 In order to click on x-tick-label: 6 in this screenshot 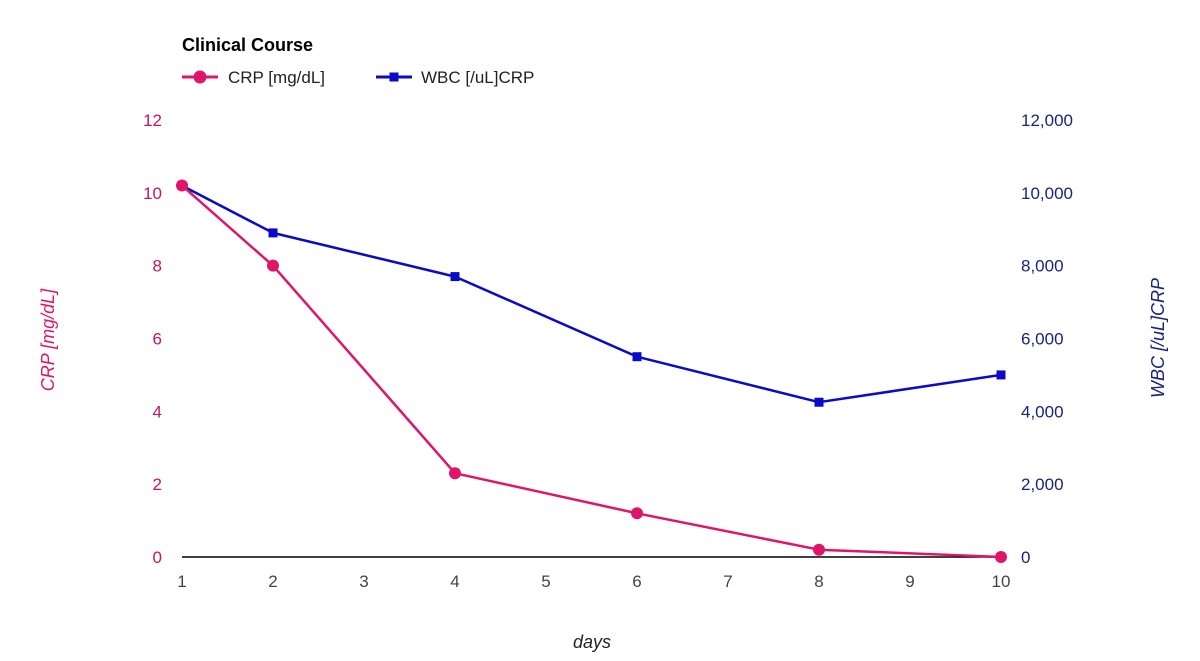, I will do `click(636, 581)`.